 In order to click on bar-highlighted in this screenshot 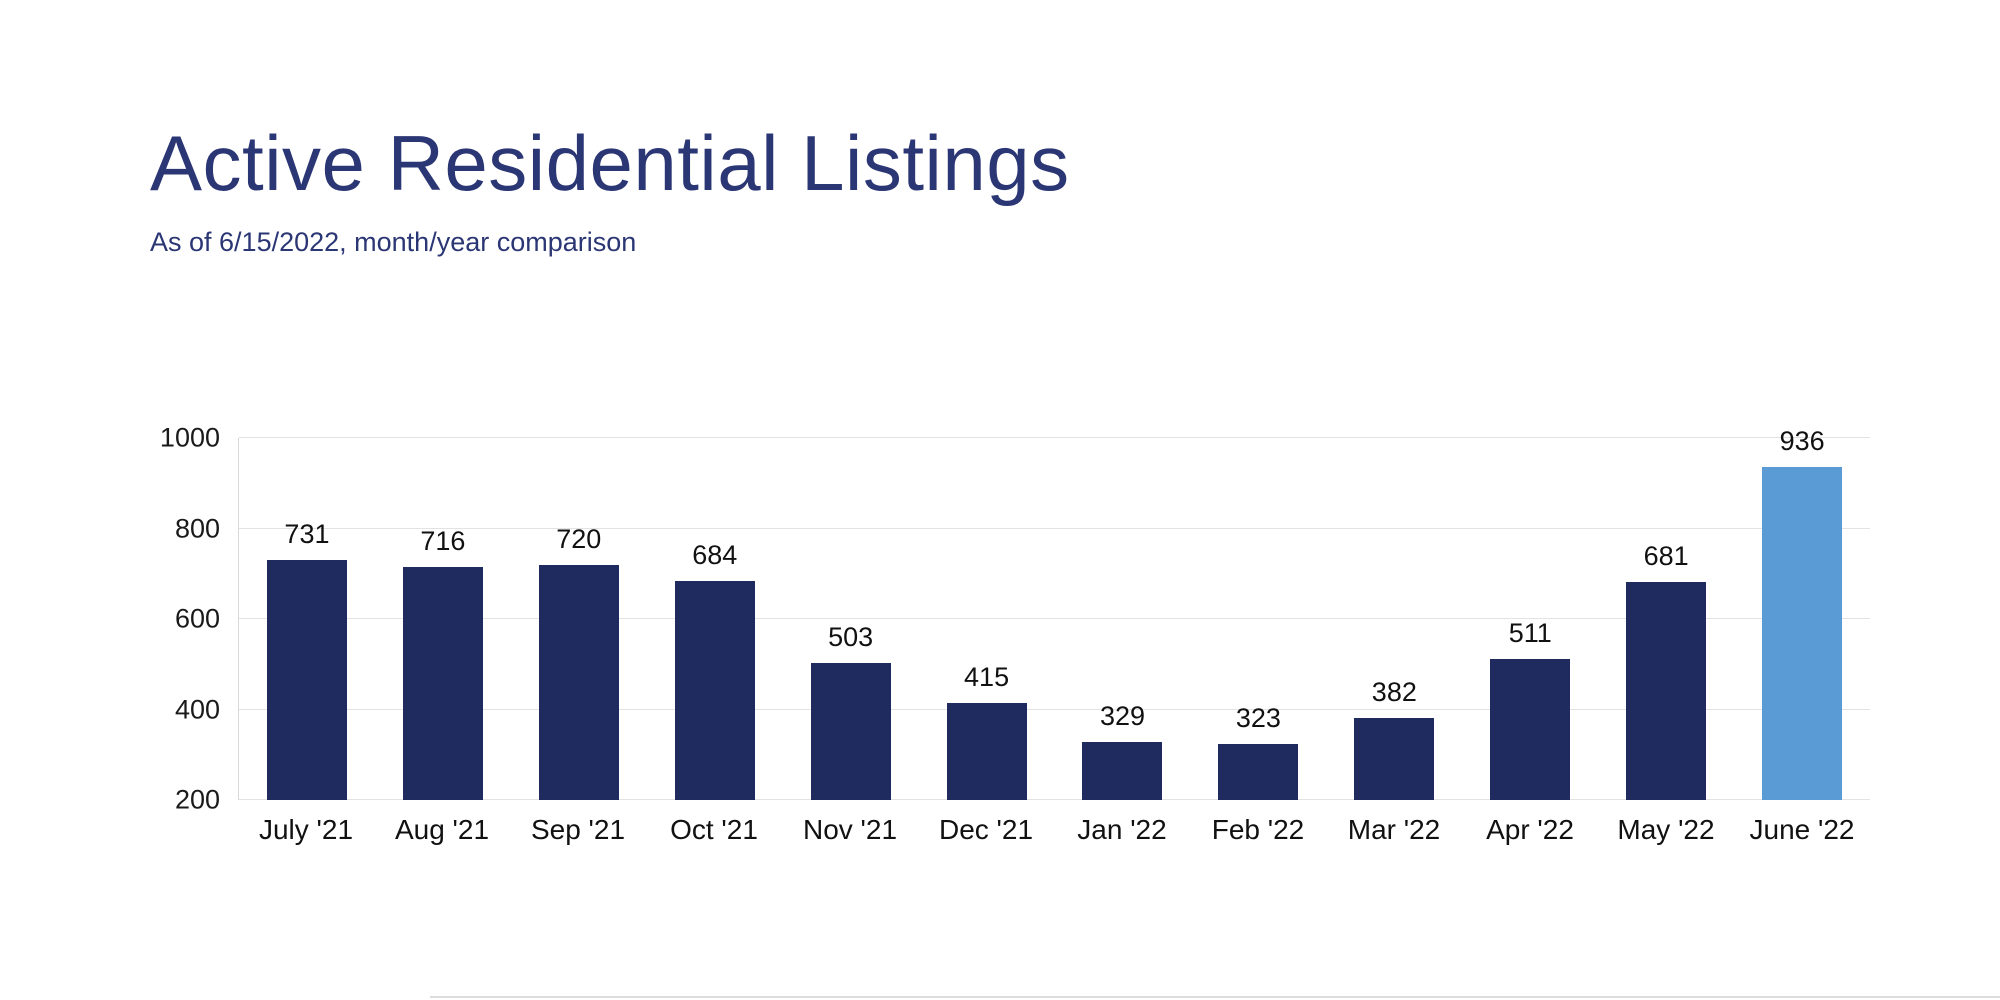, I will do `click(1802, 633)`.